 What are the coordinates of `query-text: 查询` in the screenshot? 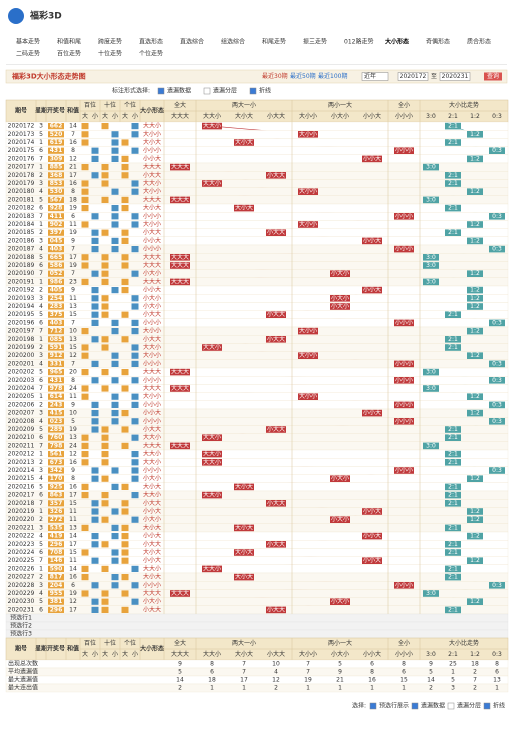 It's located at (493, 76).